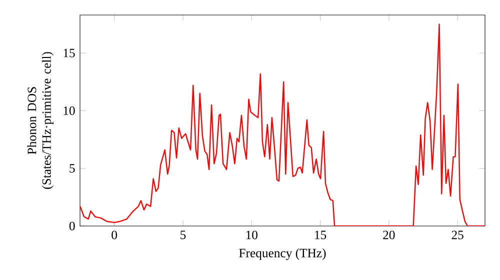 This screenshot has height=280, width=500. Describe the element at coordinates (282, 254) in the screenshot. I see `x-axis-title: Frequency (THz)` at that location.